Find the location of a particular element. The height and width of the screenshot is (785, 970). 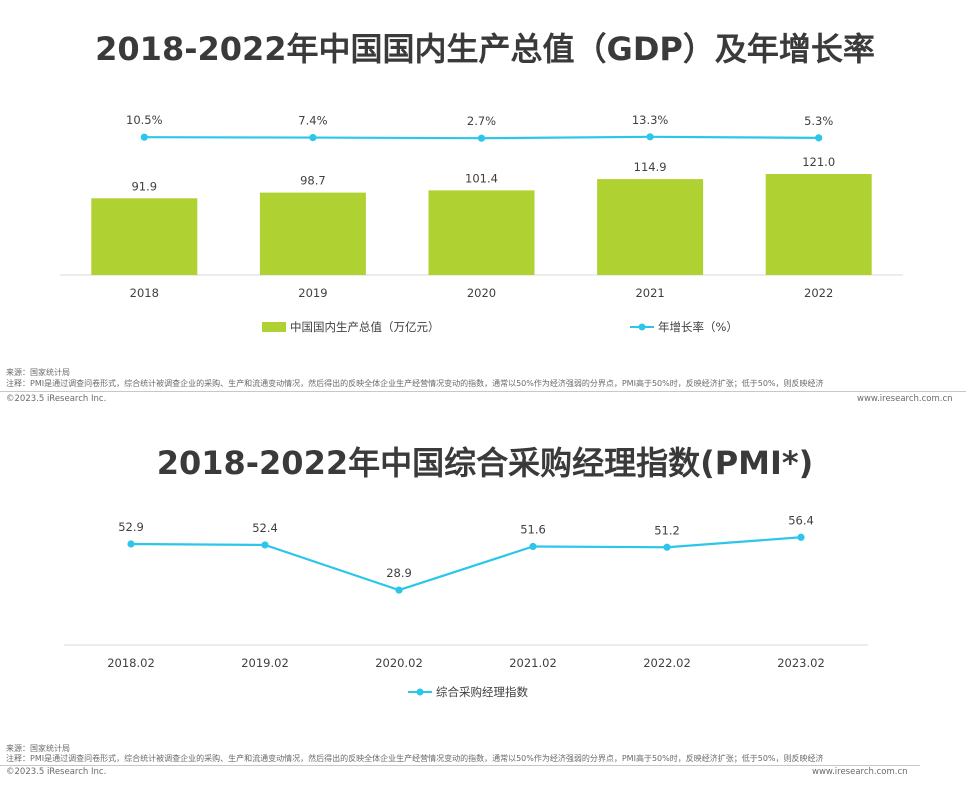

x-tick-label: 2020 is located at coordinates (481, 293).